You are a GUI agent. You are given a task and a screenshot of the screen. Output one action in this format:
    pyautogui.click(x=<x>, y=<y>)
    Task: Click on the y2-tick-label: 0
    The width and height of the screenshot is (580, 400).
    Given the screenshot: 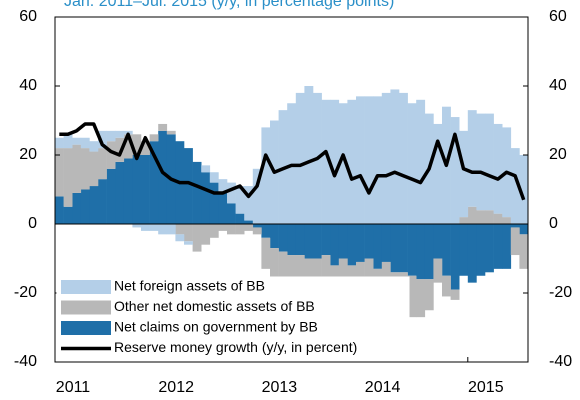 What is the action you would take?
    pyautogui.click(x=553, y=223)
    